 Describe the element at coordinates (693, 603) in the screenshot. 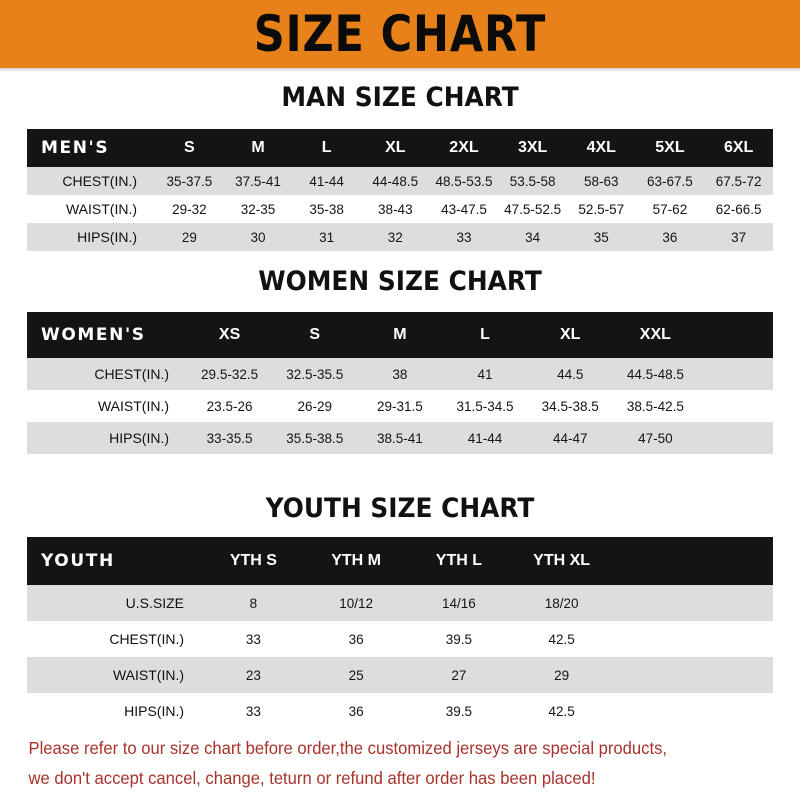

I see `cell-ussize-spacer` at that location.